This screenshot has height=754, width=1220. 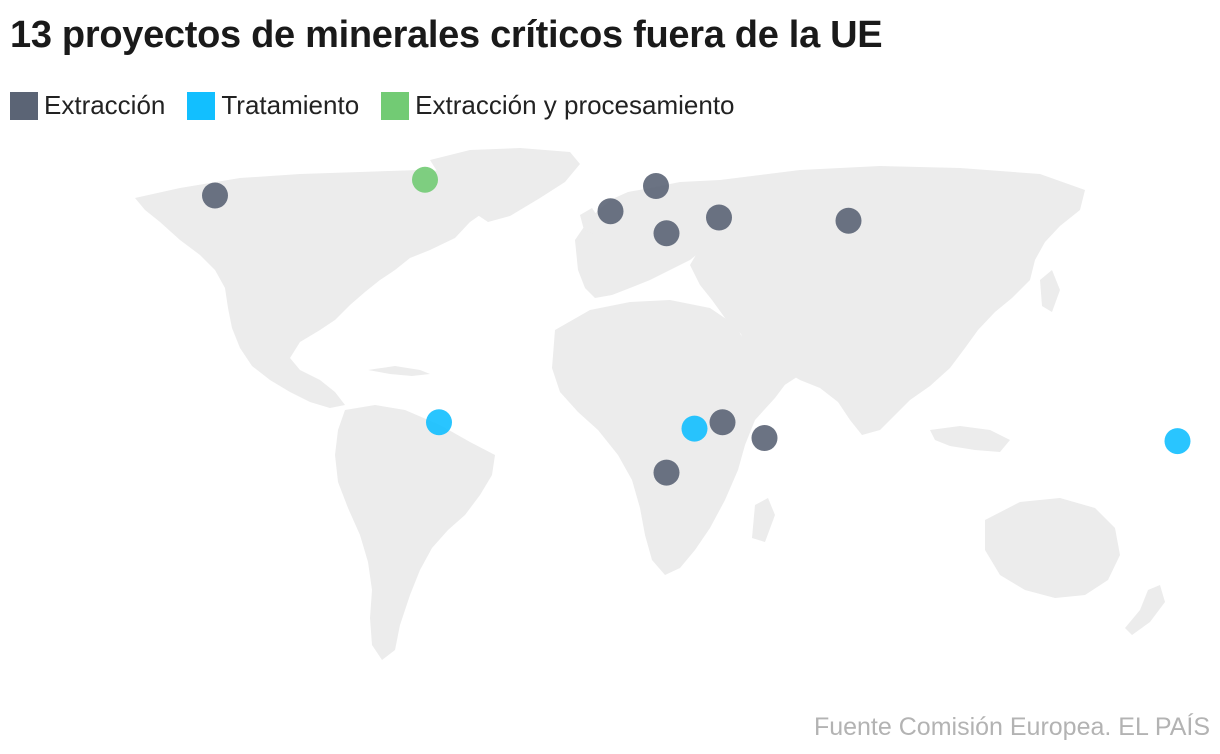 What do you see at coordinates (970, 439) in the screenshot?
I see `land-se-asia` at bounding box center [970, 439].